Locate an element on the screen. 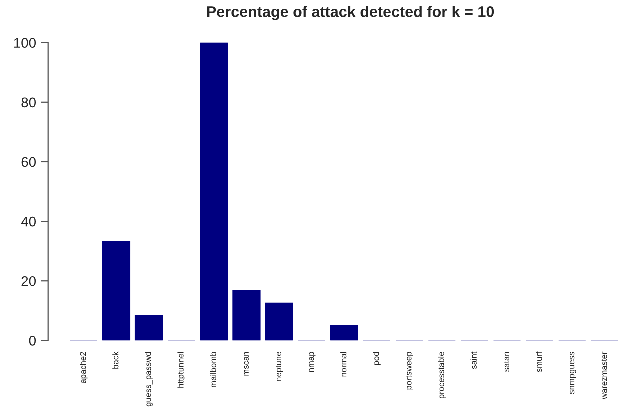 The height and width of the screenshot is (408, 626). x-tick-label: processtable is located at coordinates (442, 375).